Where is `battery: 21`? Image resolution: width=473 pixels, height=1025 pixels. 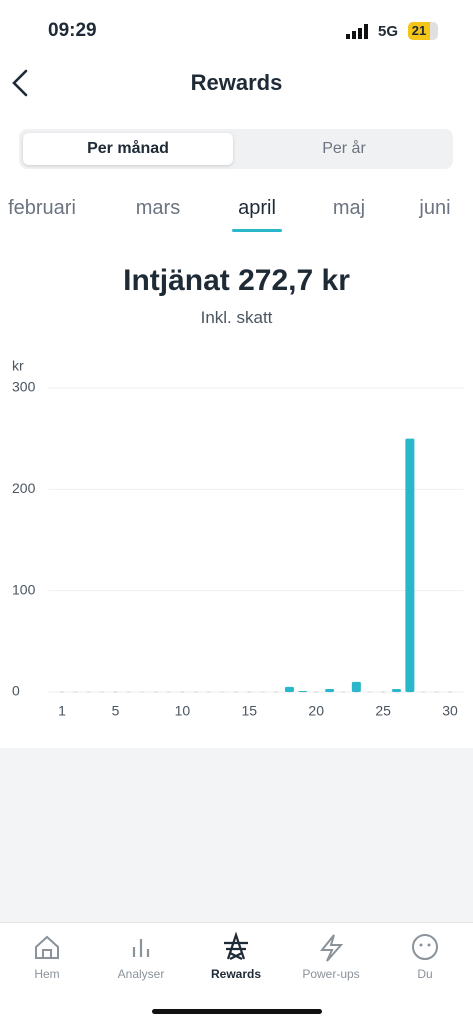 battery: 21 is located at coordinates (423, 31).